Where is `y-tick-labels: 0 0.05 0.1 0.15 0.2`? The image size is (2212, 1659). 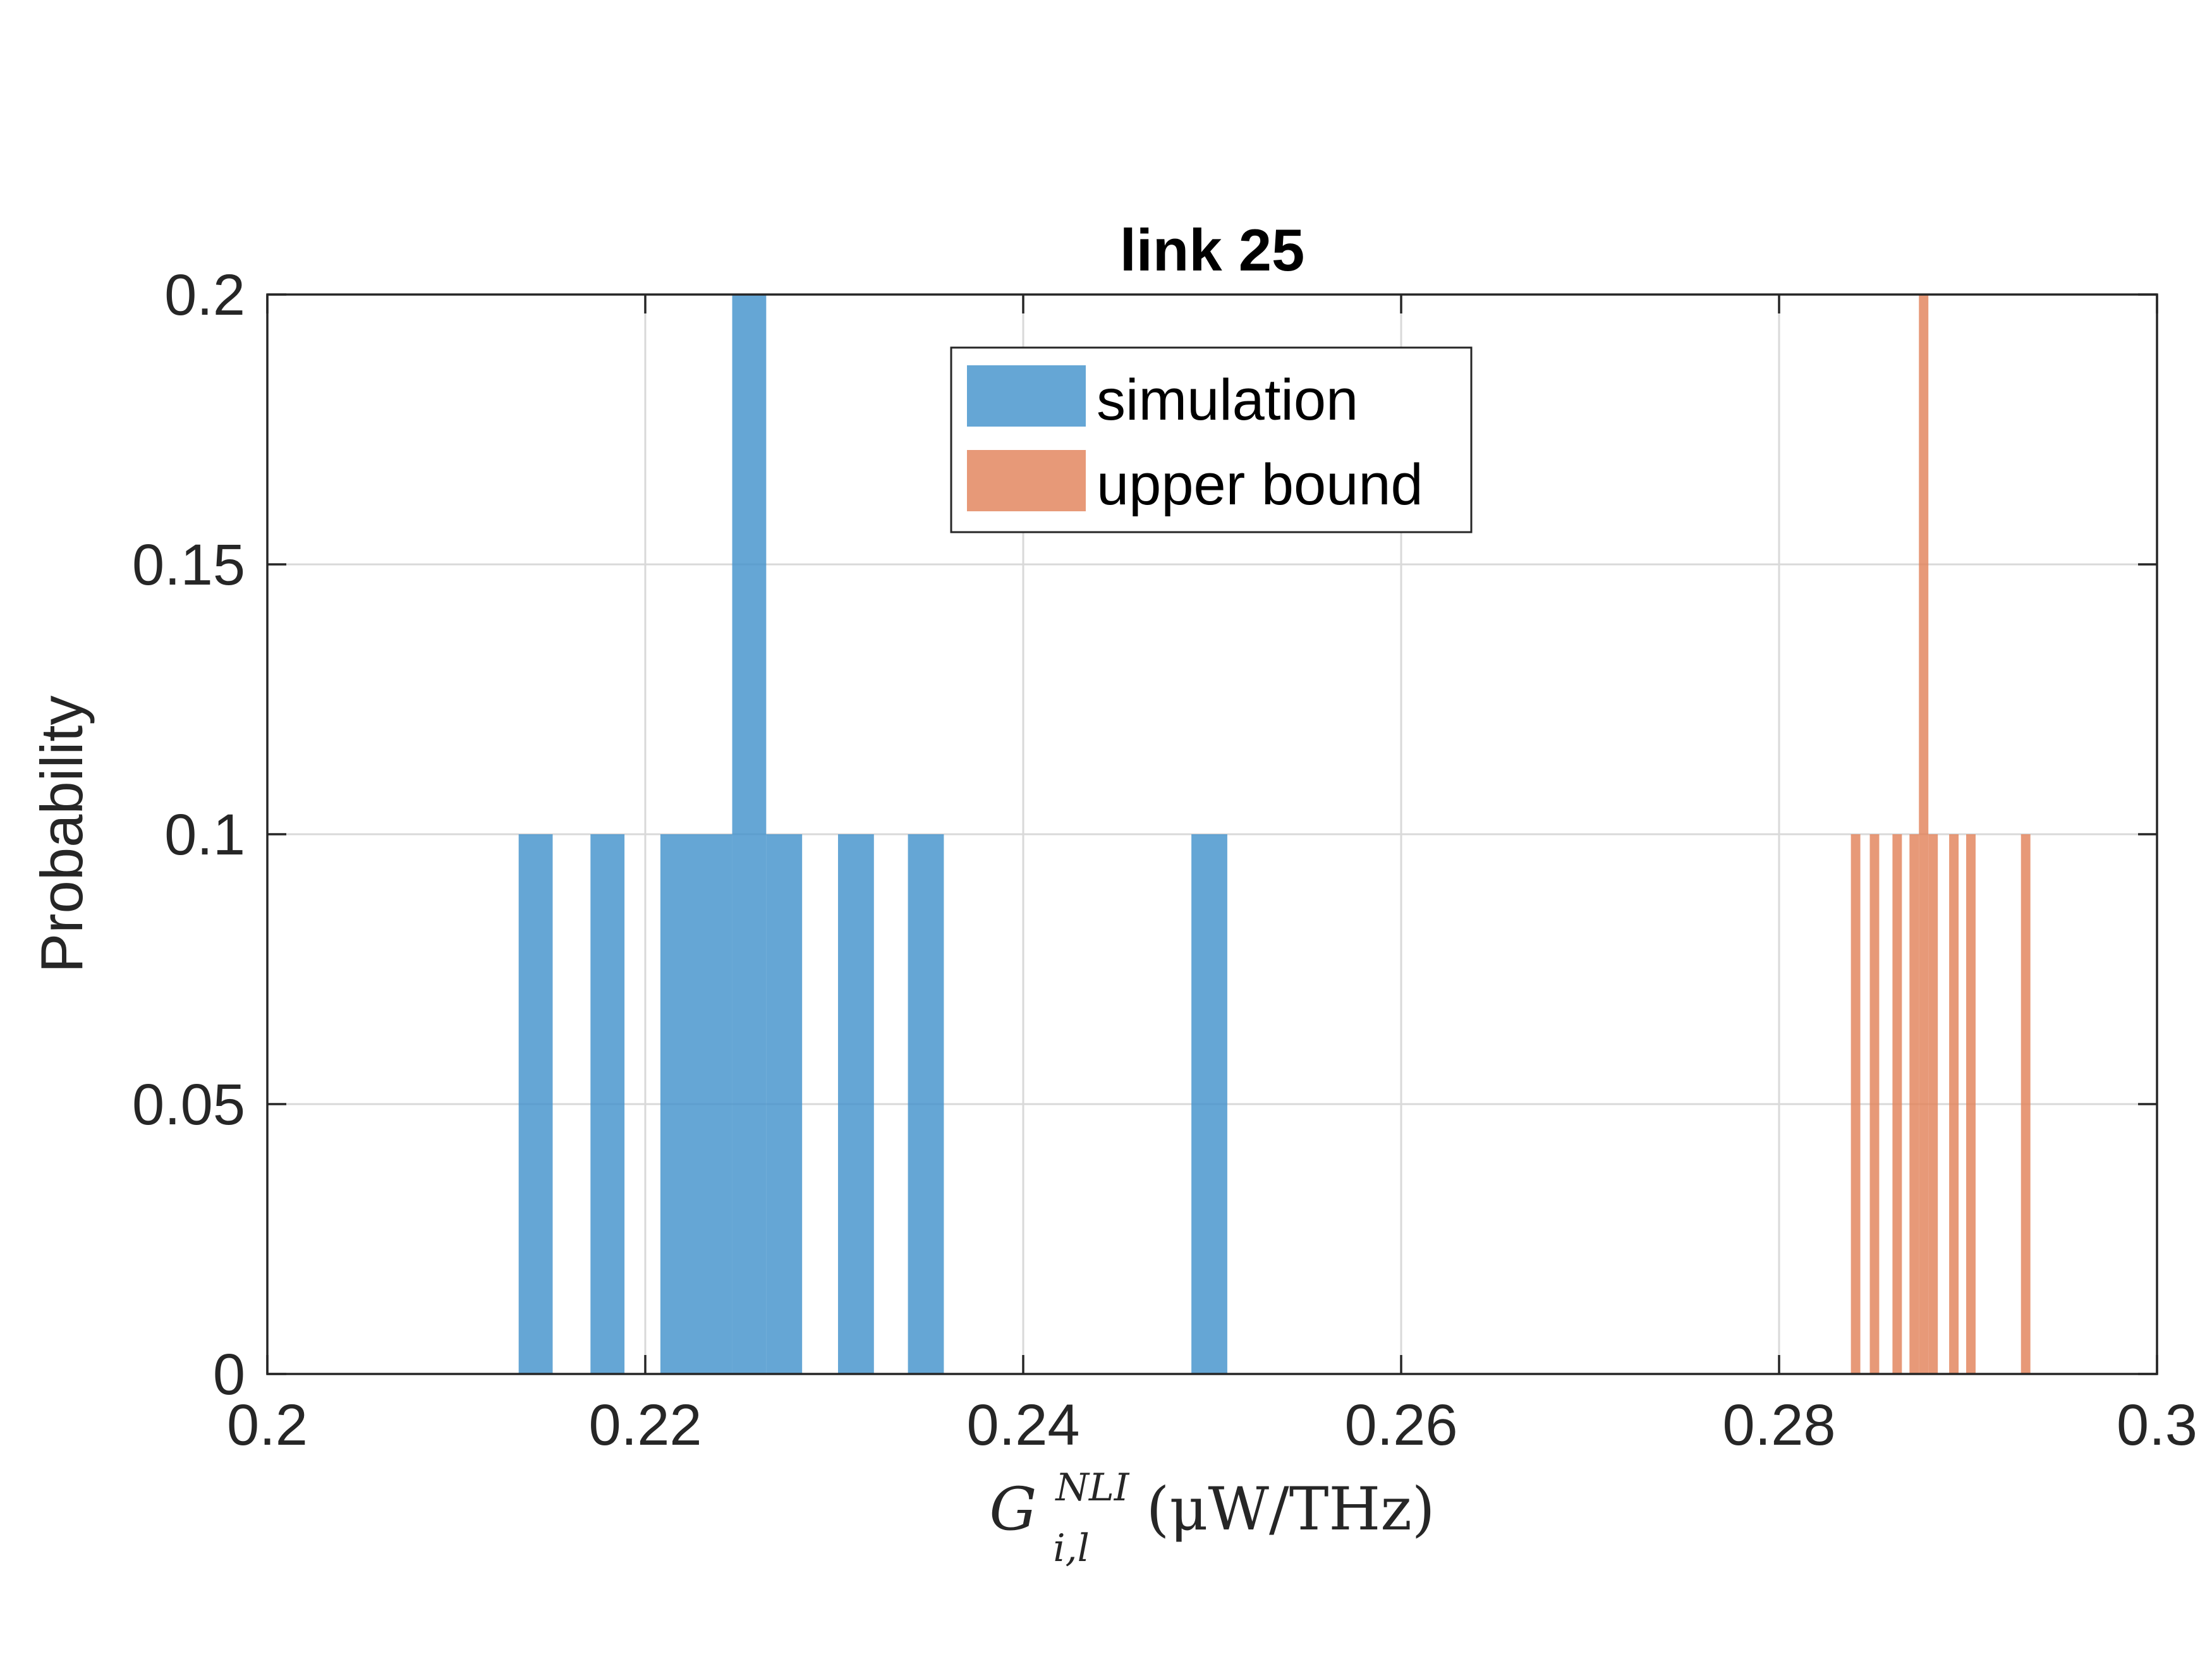
y-tick-labels: 0 0.05 0.1 0.15 0.2 is located at coordinates (188, 835).